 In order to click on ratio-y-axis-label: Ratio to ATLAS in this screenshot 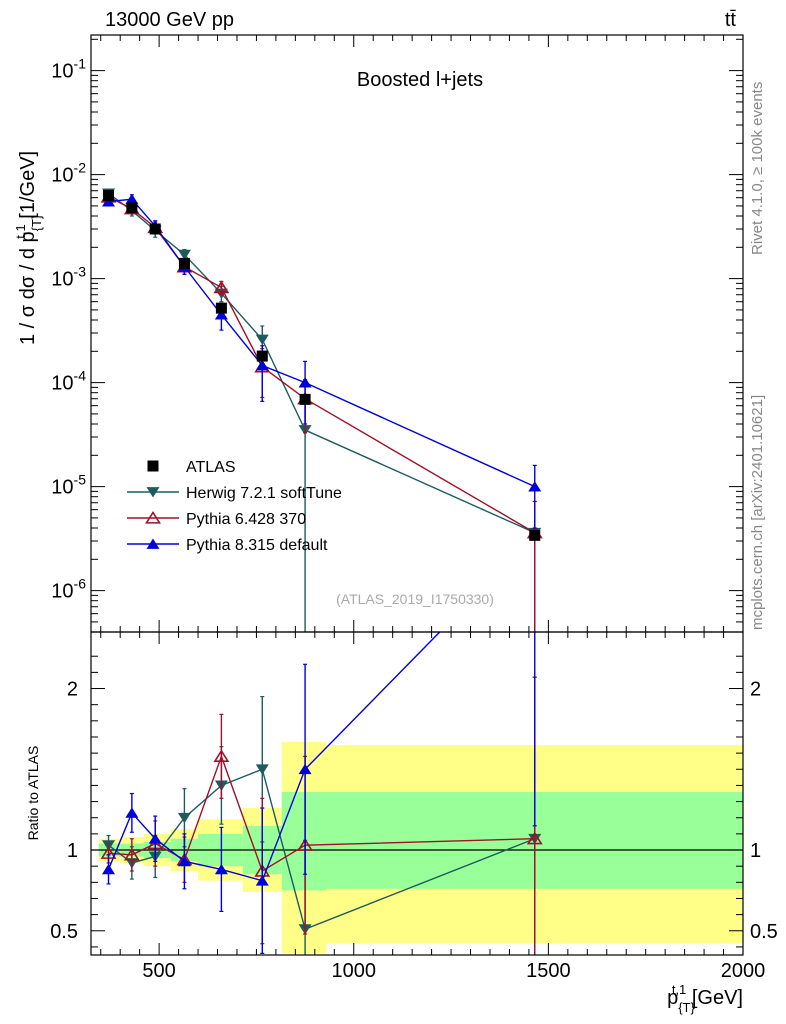, I will do `click(33, 793)`.